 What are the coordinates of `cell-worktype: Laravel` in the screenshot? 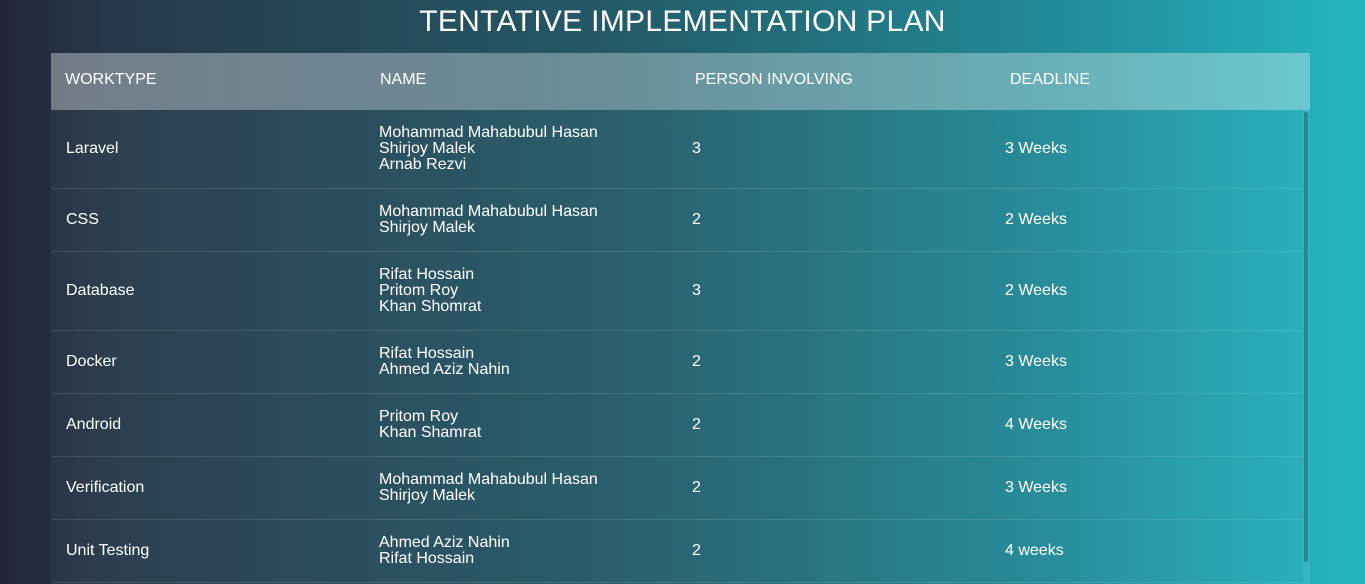 It's located at (92, 148).